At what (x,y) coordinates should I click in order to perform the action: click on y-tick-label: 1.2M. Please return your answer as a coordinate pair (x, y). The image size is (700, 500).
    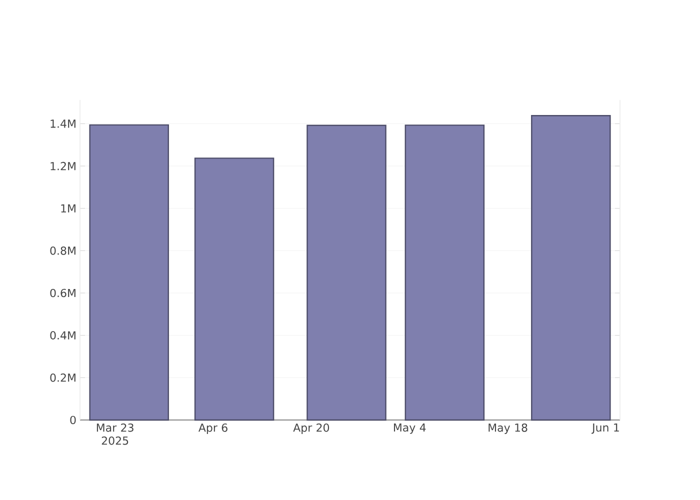
    Looking at the image, I should click on (63, 166).